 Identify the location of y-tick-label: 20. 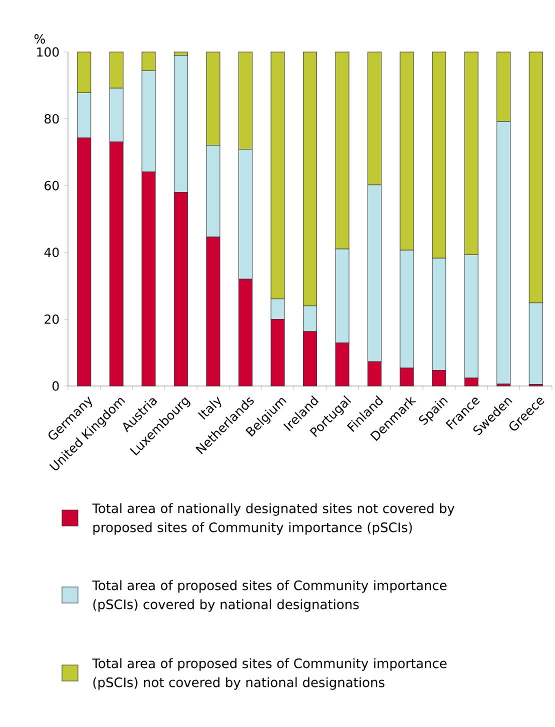
(51, 319).